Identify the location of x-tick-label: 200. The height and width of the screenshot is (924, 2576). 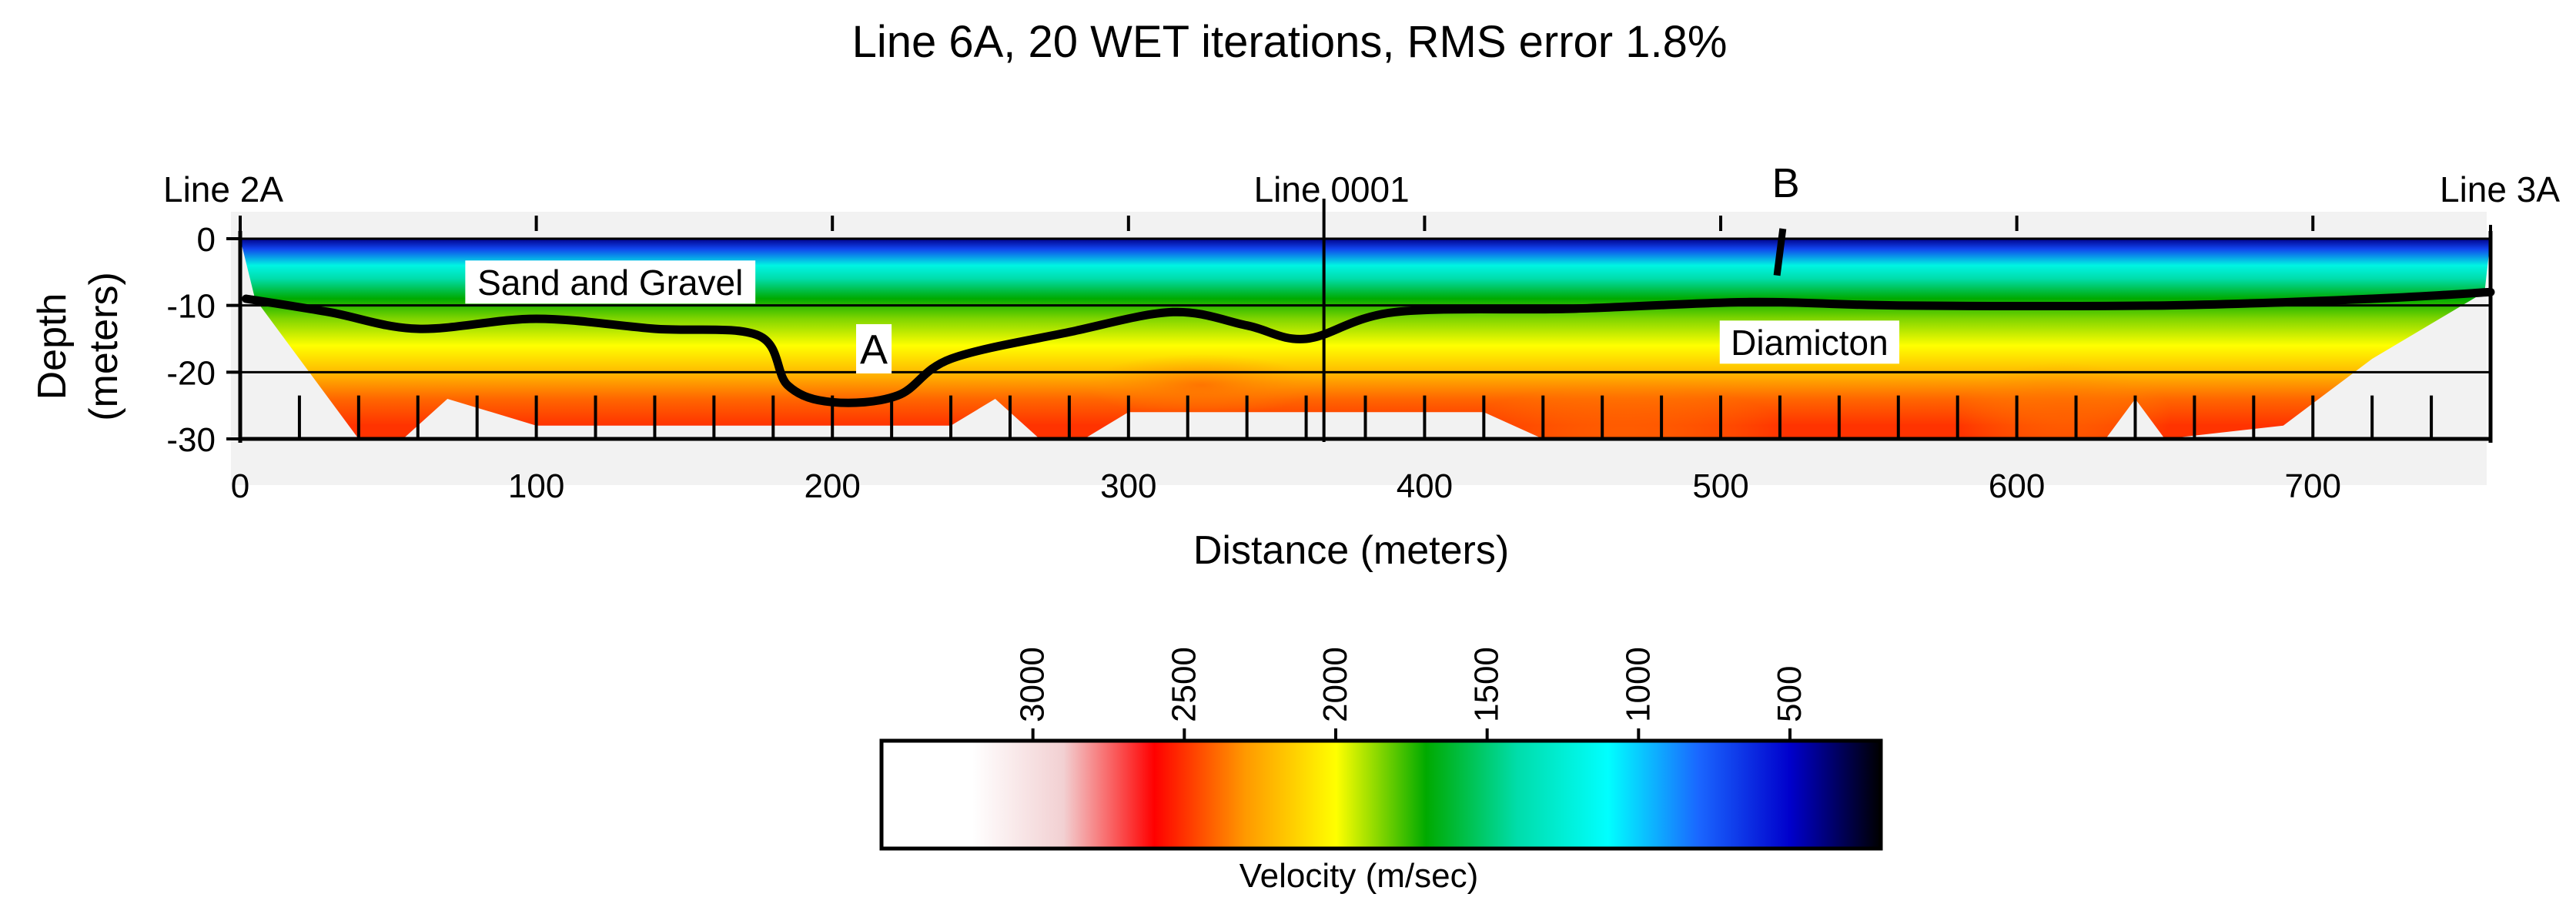
(832, 486).